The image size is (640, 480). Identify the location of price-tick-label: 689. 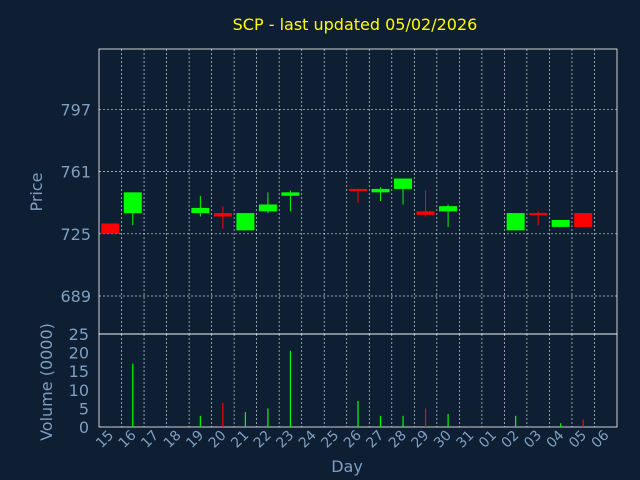
(75, 296).